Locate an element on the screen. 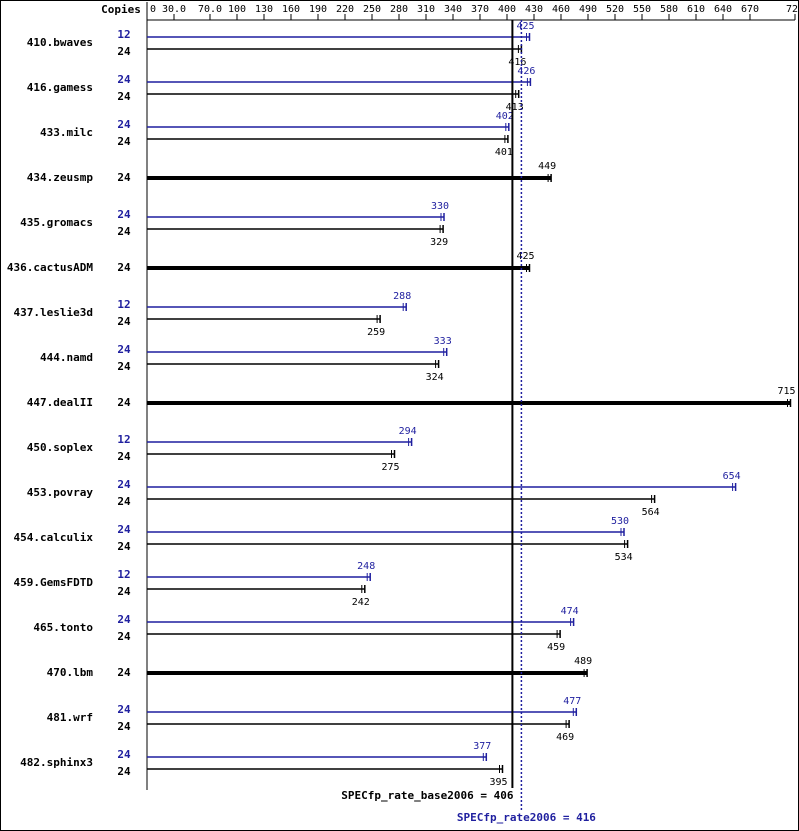  value-label: 459 is located at coordinates (556, 647).